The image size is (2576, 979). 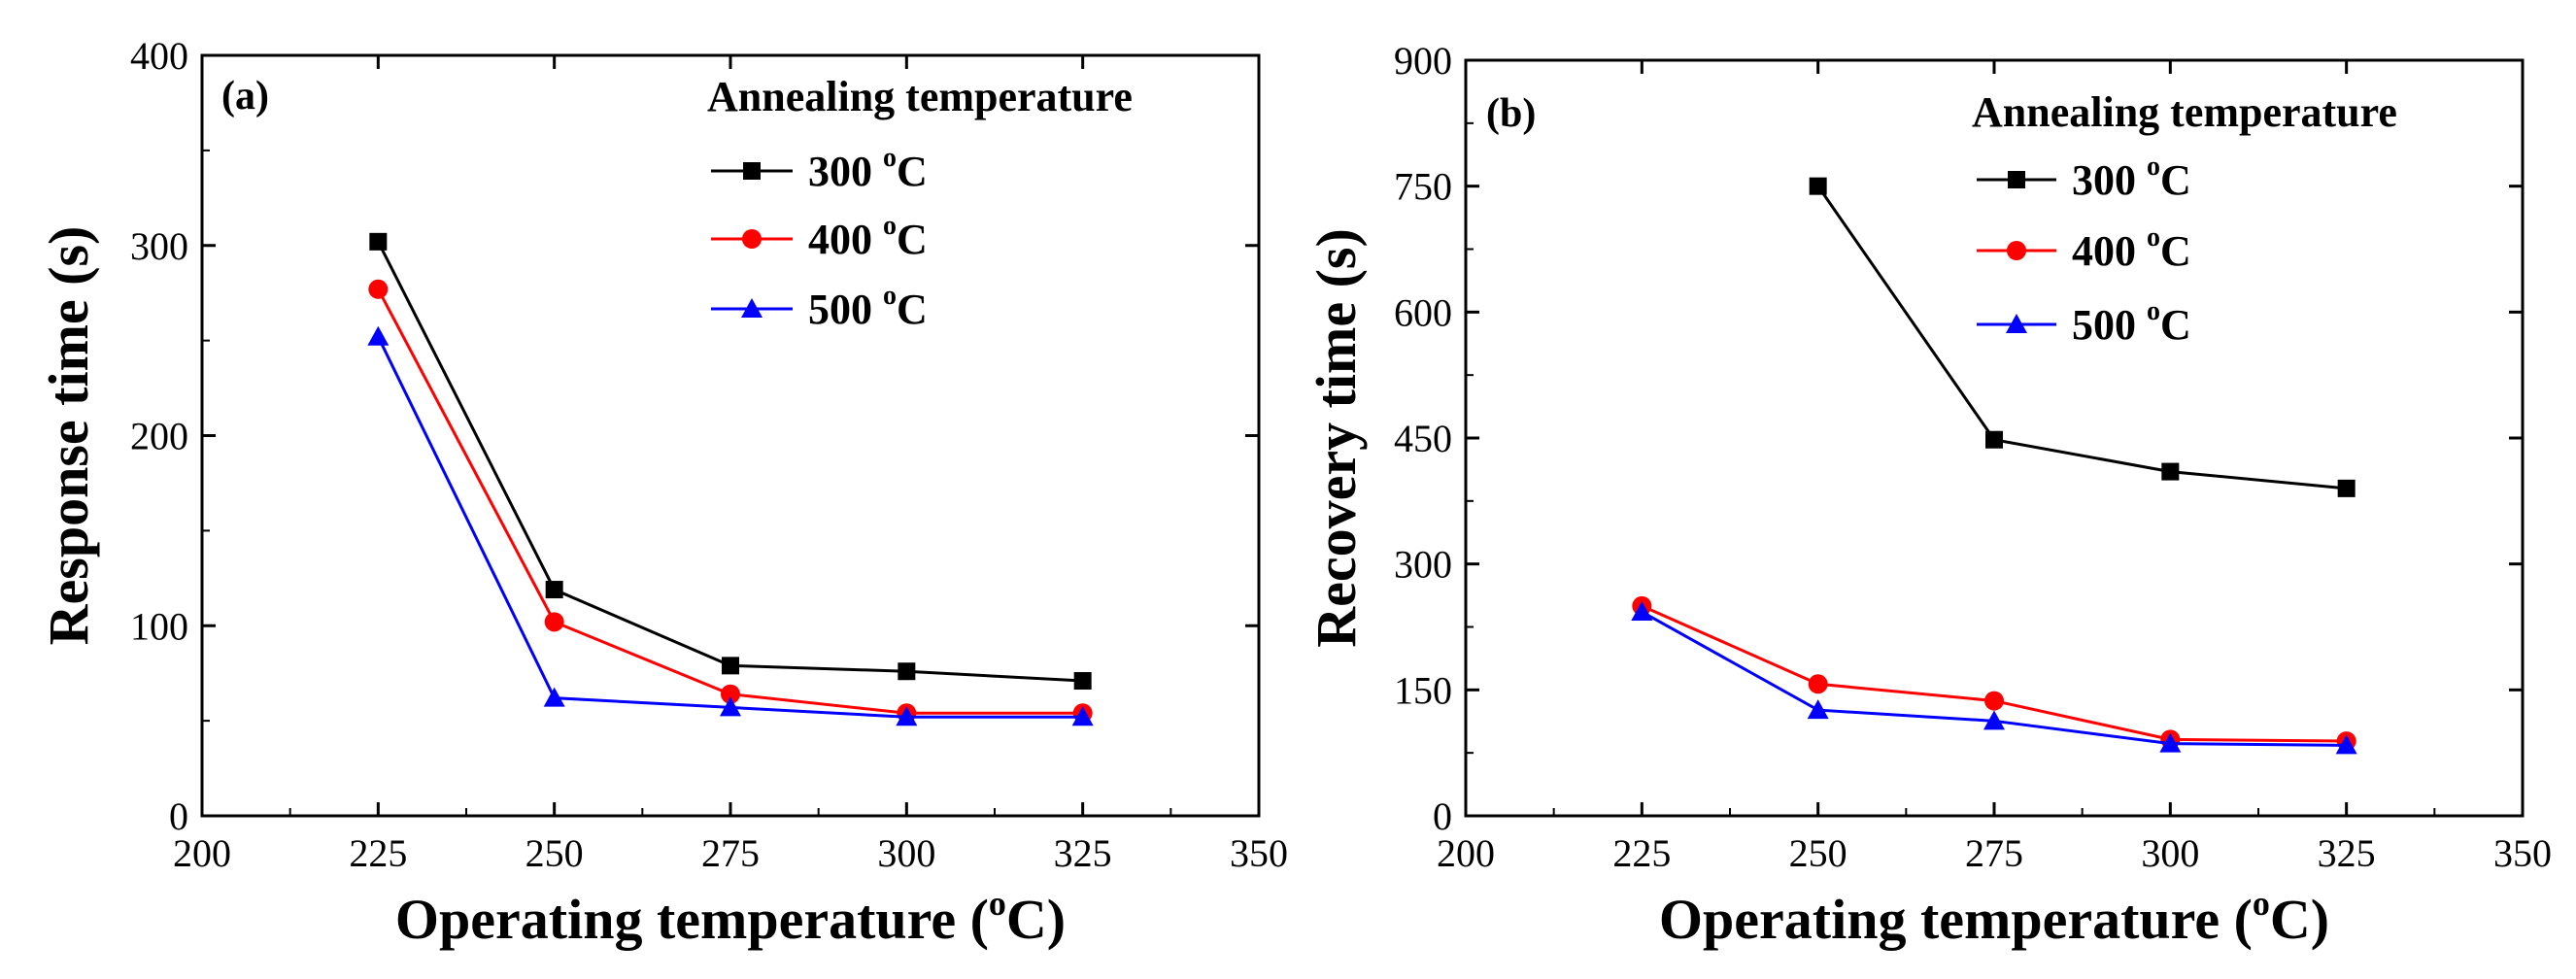 What do you see at coordinates (159, 436) in the screenshot?
I see `y-tick-label: 200` at bounding box center [159, 436].